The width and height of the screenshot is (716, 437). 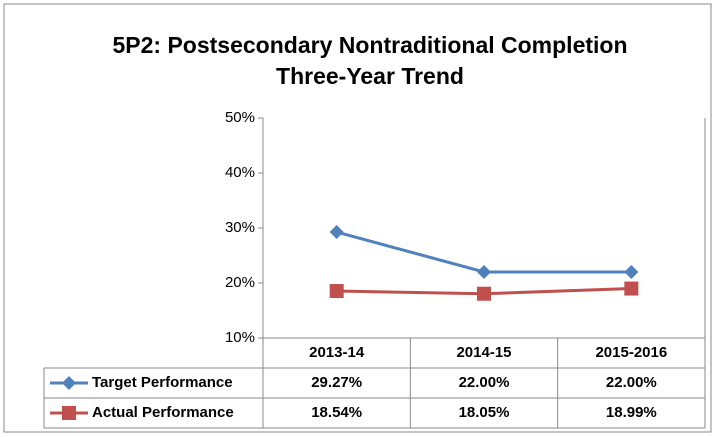 I want to click on y-tick-label: 20%, so click(x=240, y=282).